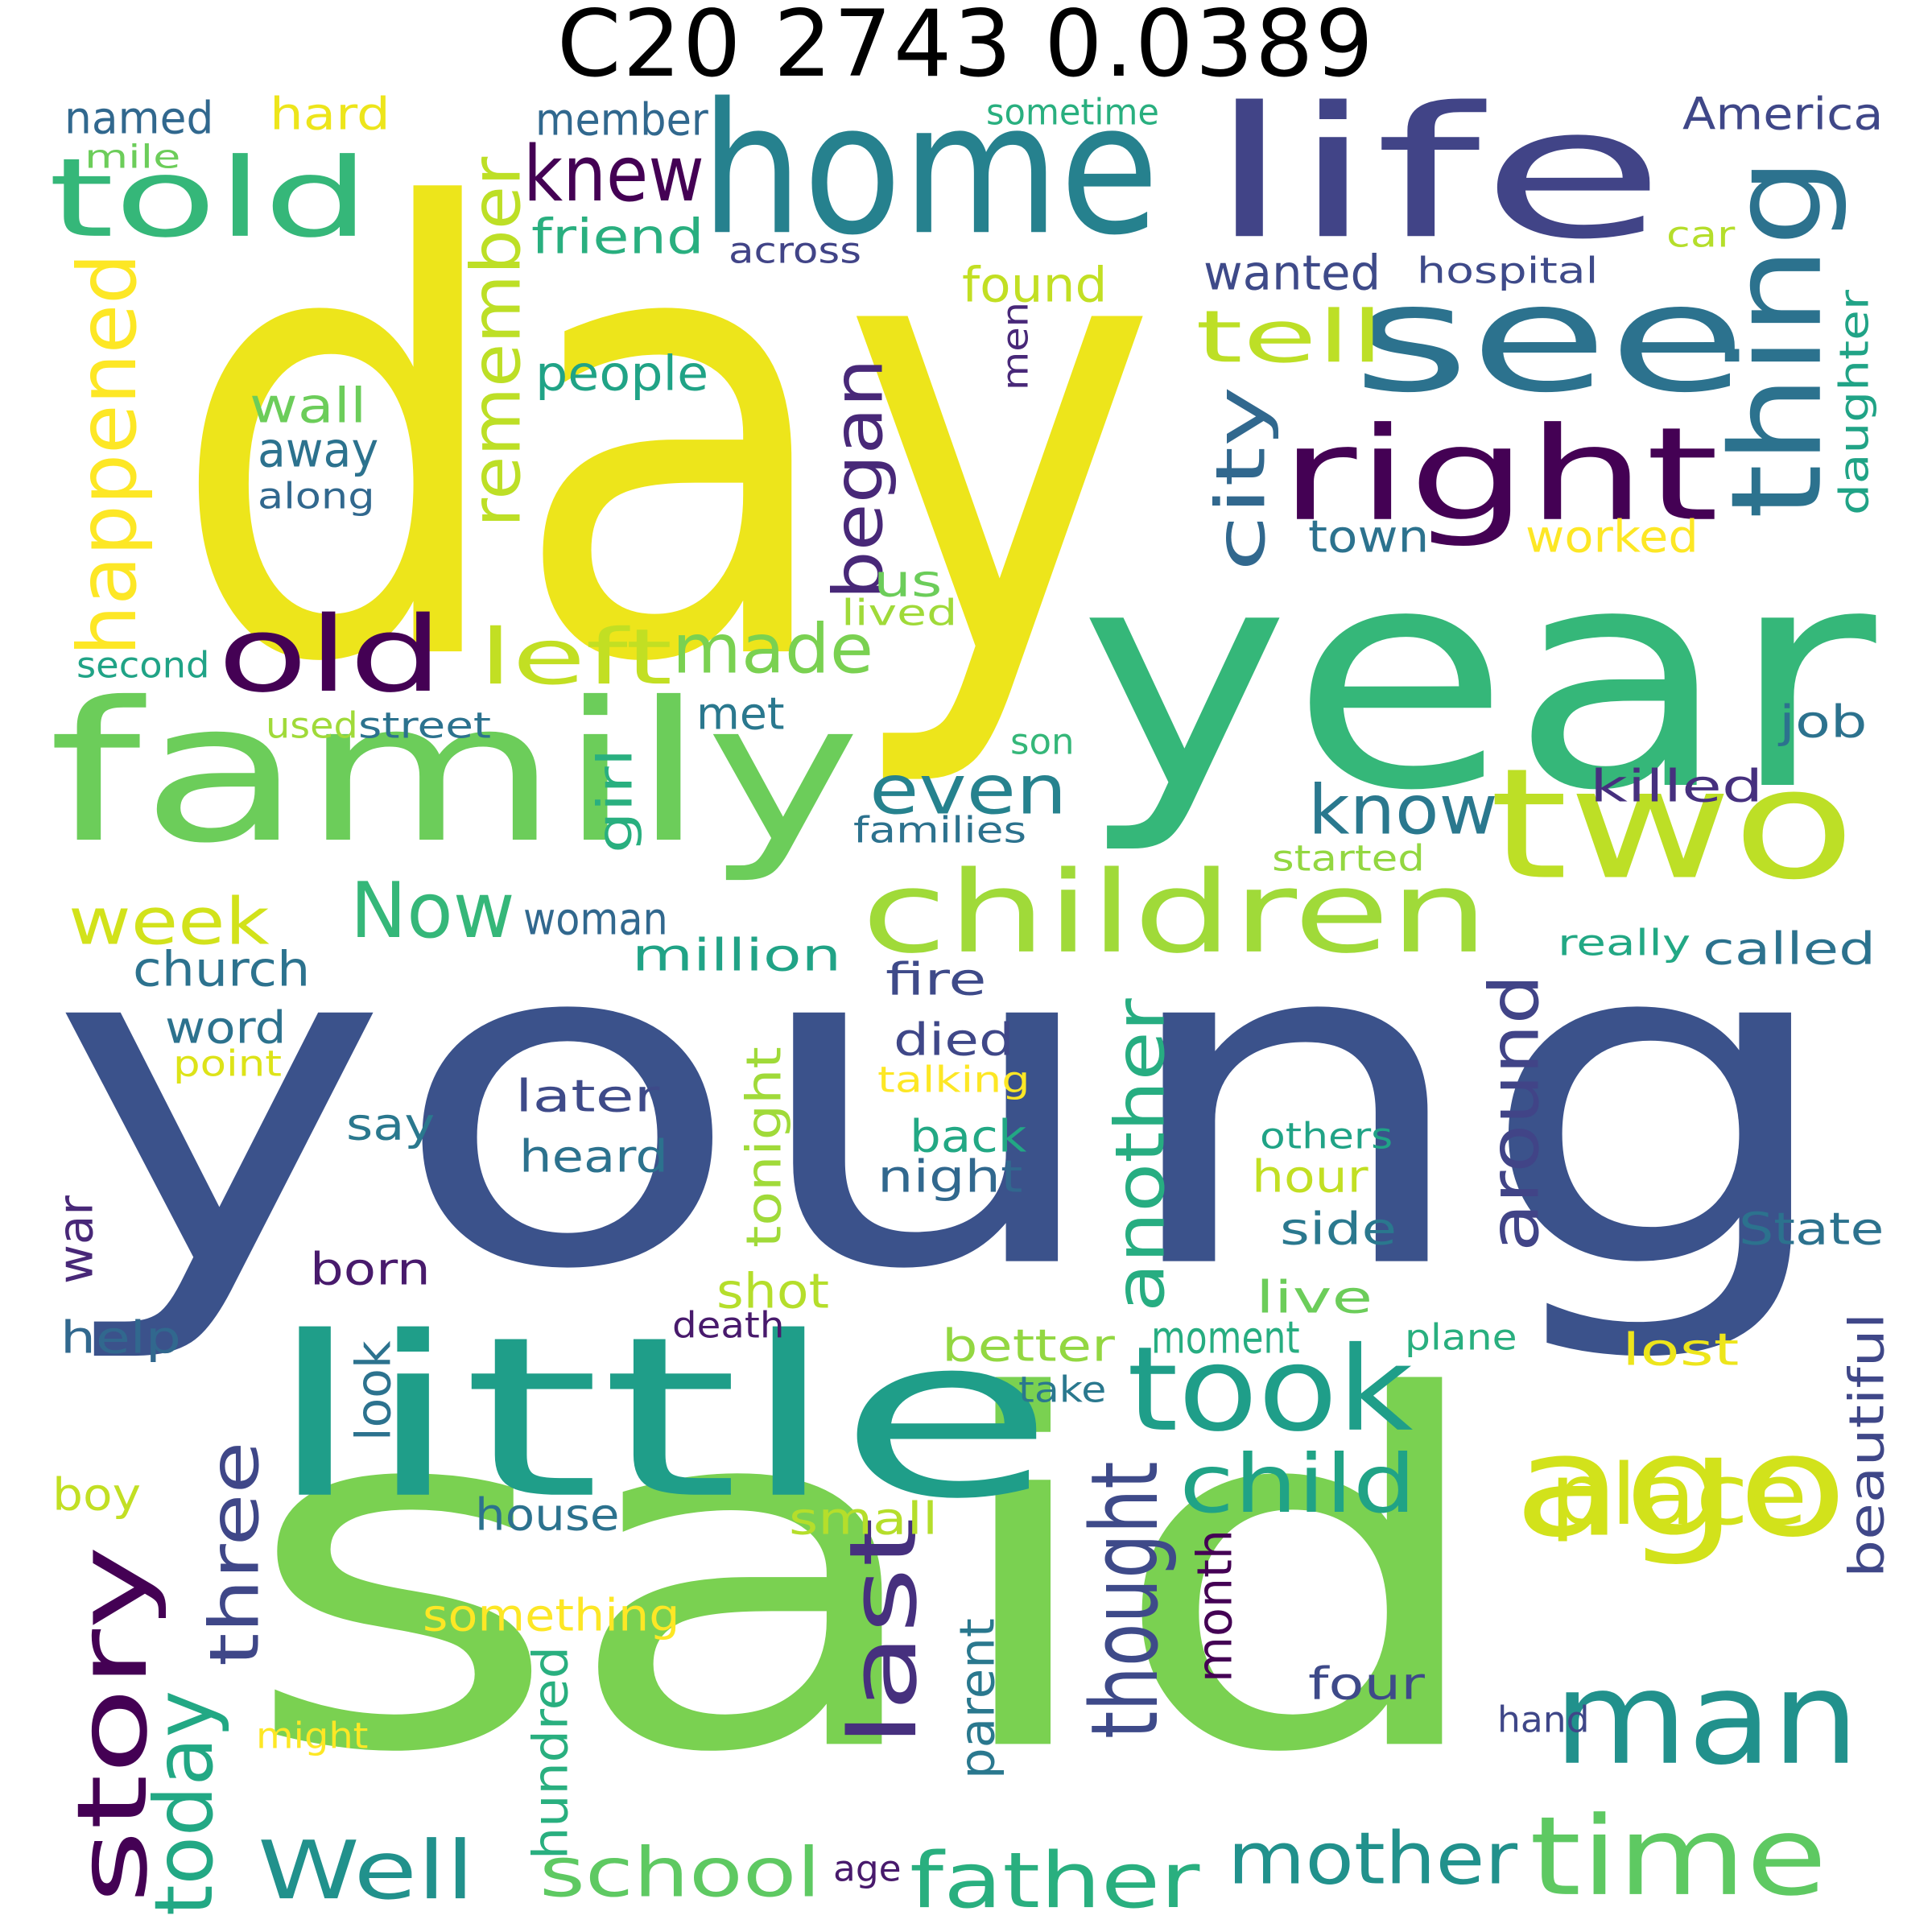 This screenshot has width=1932, height=1932. Describe the element at coordinates (613, 175) in the screenshot. I see `word-knew: knew` at that location.